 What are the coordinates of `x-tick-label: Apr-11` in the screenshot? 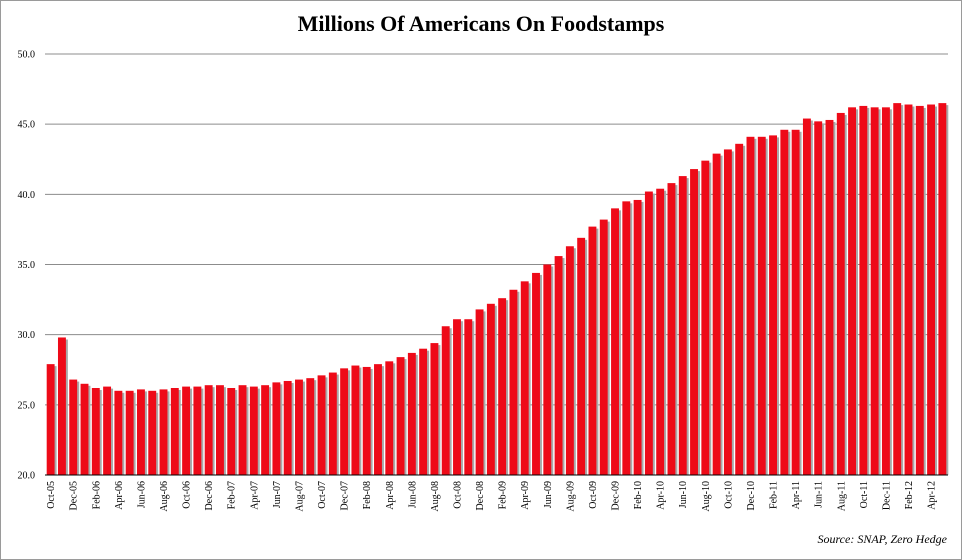 It's located at (796, 495).